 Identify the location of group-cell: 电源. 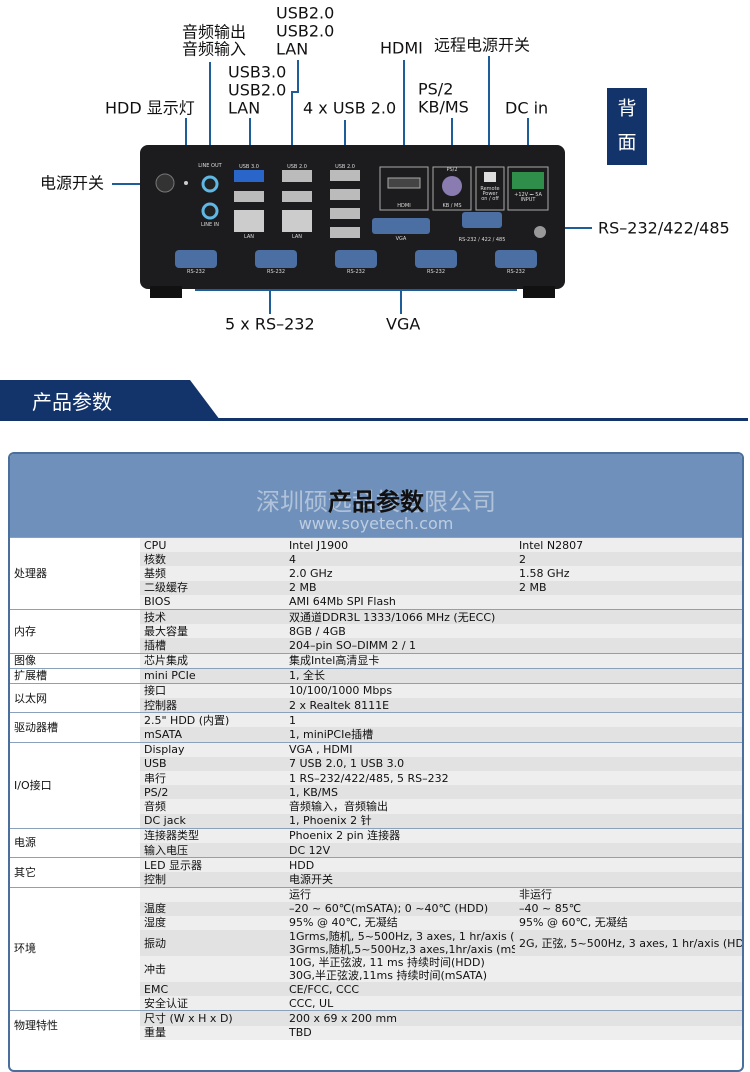
(75, 842).